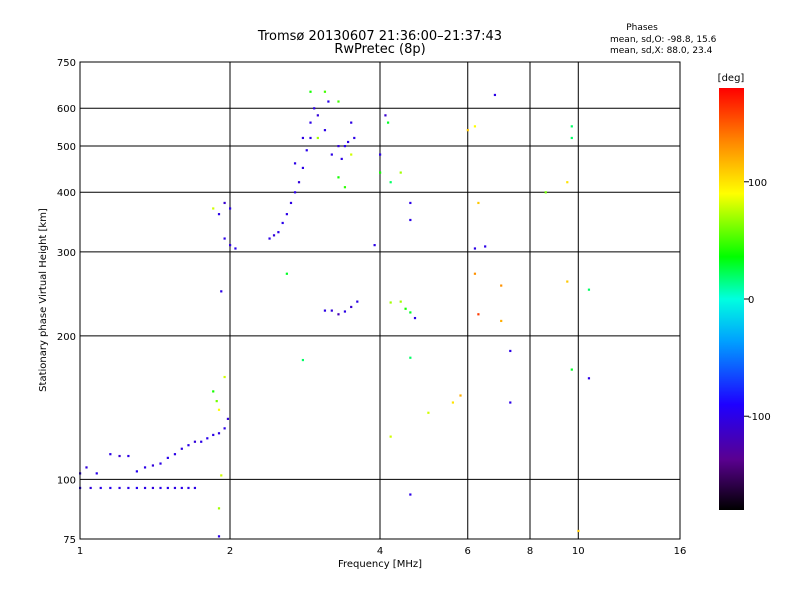 Image resolution: width=800 pixels, height=600 pixels. Describe the element at coordinates (43, 300) in the screenshot. I see `y-axis-label: Stationary phase Virtual Height [km]` at that location.